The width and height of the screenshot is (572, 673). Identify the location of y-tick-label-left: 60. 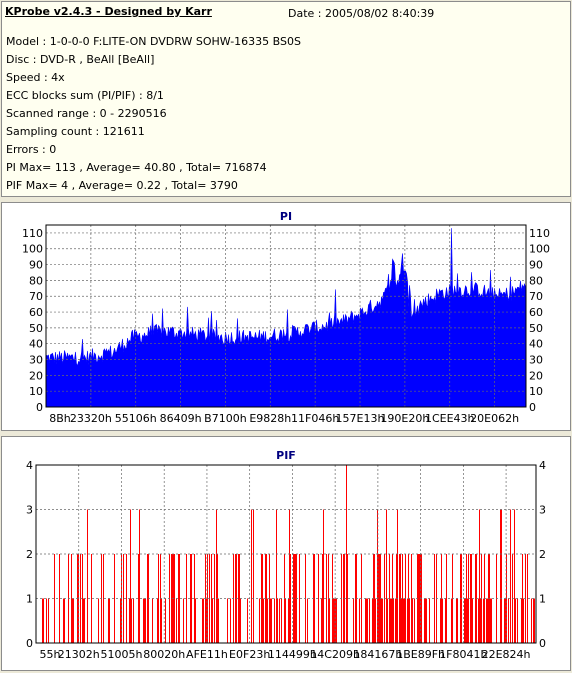
(36, 312).